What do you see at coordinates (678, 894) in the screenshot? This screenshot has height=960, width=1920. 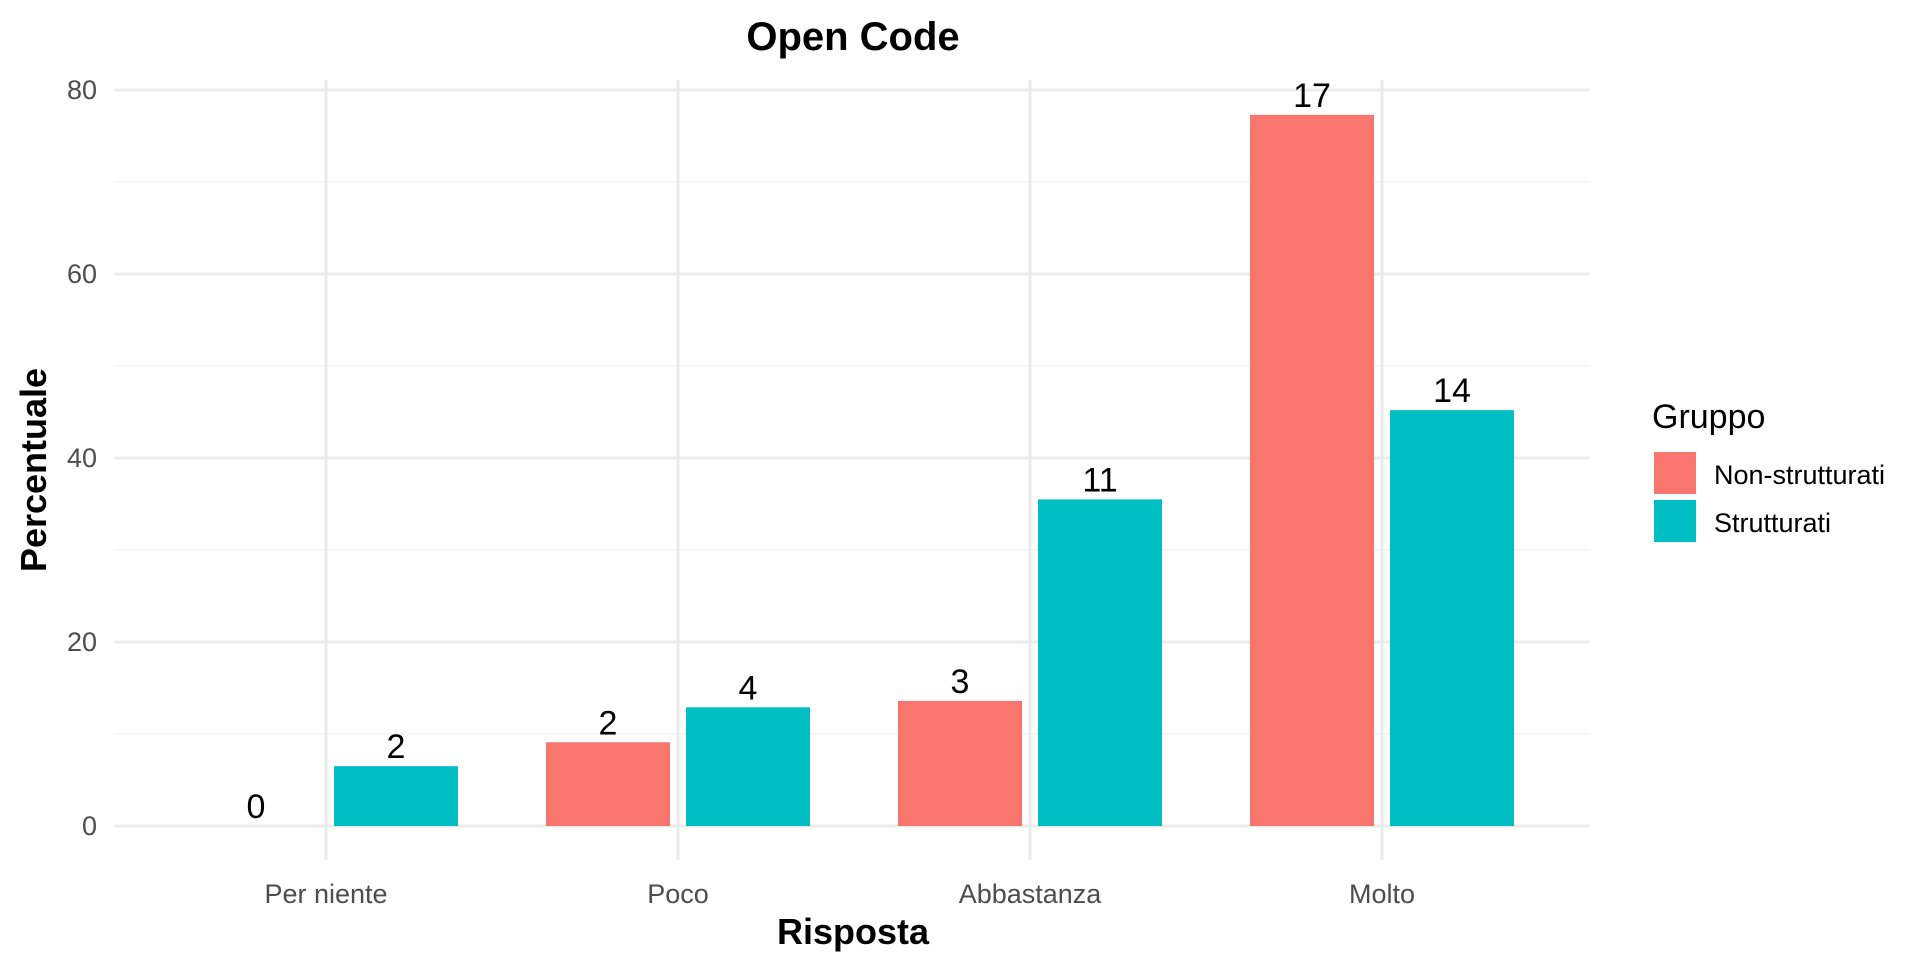 I see `x-tick-label: Poco` at bounding box center [678, 894].